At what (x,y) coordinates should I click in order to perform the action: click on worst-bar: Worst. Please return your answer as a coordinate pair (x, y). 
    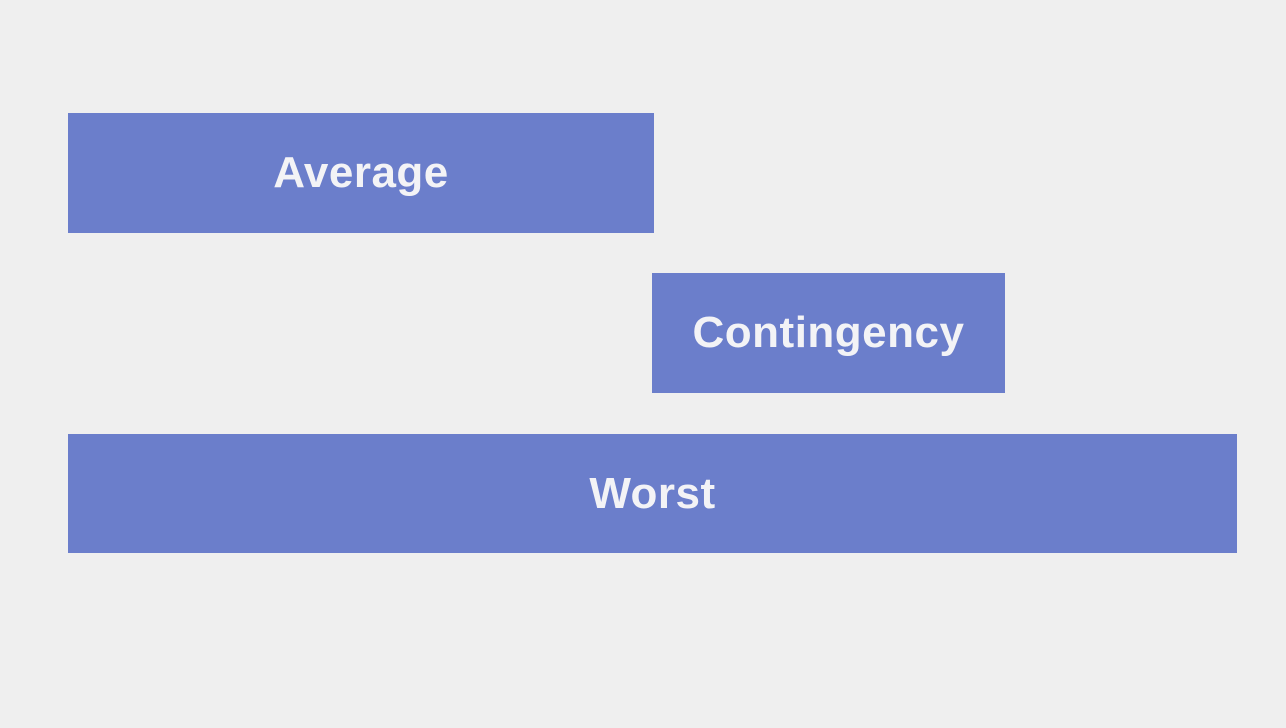
    Looking at the image, I should click on (652, 493).